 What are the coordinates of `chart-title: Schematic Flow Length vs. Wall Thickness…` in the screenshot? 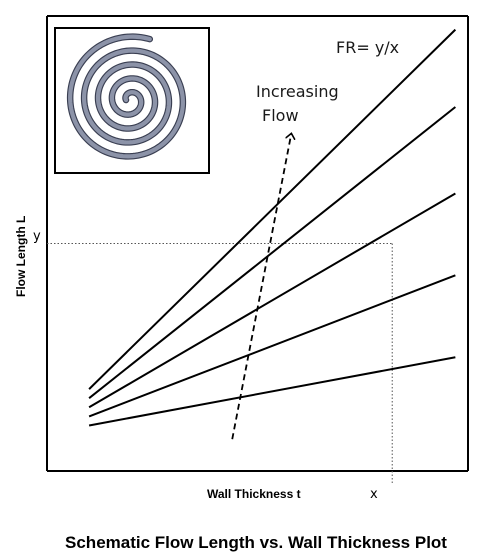 It's located at (256, 542).